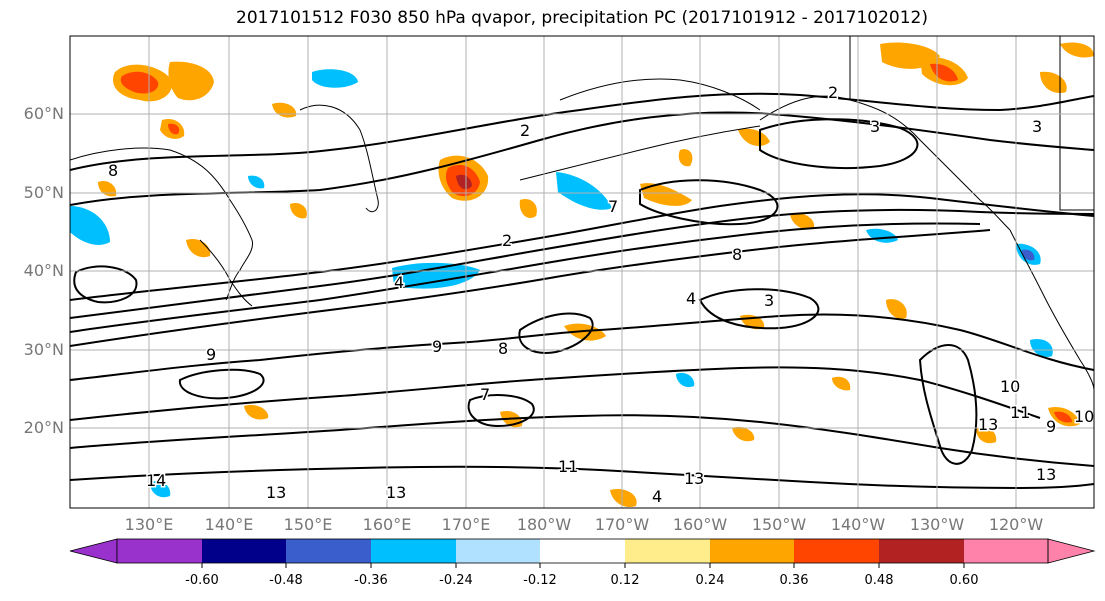 This screenshot has width=1105, height=601. What do you see at coordinates (540, 580) in the screenshot?
I see `colorbar-label: -0.12` at bounding box center [540, 580].